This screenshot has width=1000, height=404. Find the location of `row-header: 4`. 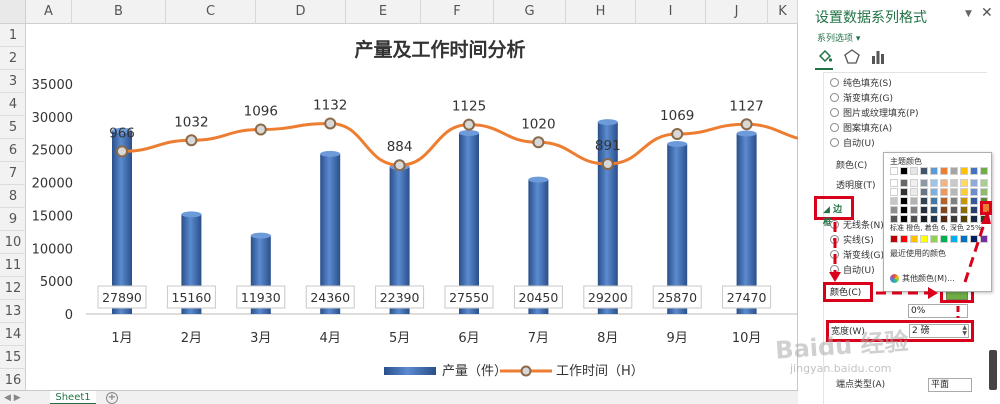

row-header: 4 is located at coordinates (13, 104).